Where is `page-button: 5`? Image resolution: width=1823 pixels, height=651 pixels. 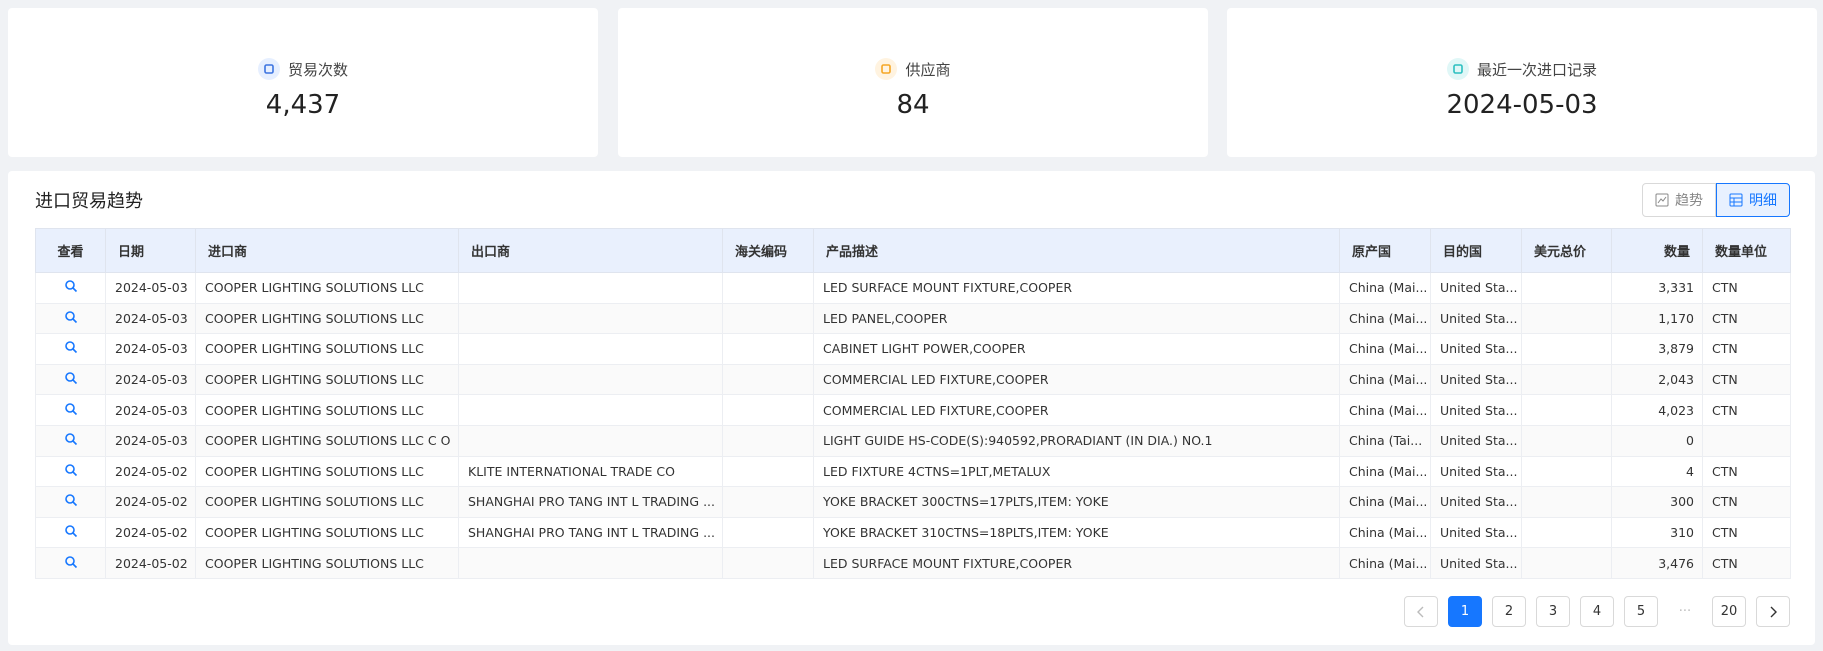 page-button: 5 is located at coordinates (1641, 611).